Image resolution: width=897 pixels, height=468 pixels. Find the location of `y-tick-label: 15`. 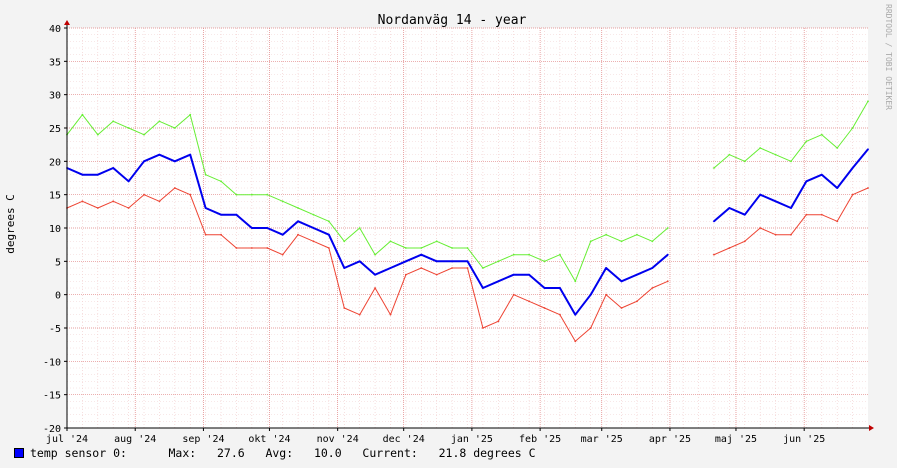

y-tick-label: 15 is located at coordinates (55, 196).